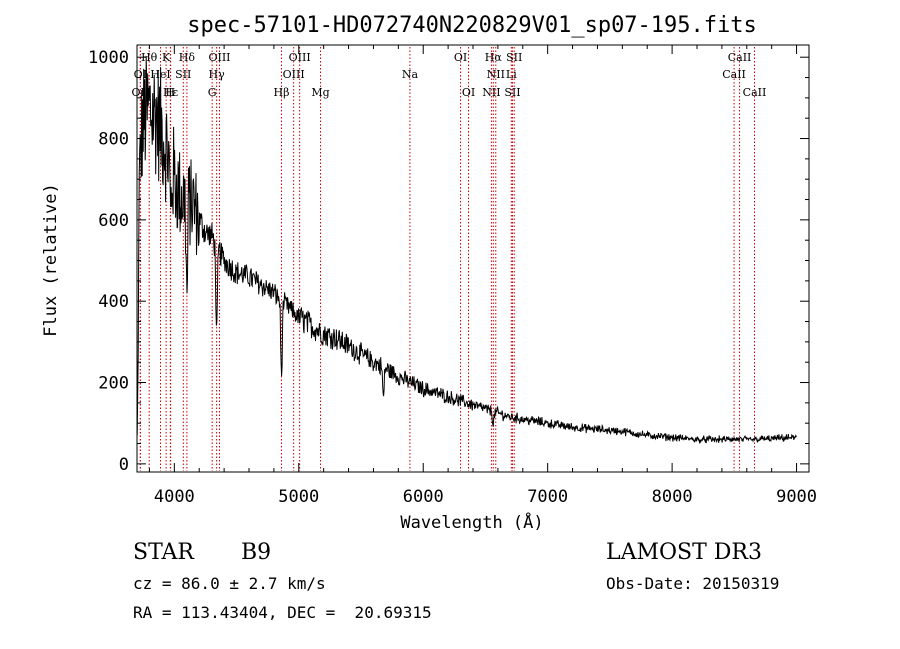 This screenshot has height=649, width=900. Describe the element at coordinates (796, 497) in the screenshot. I see `x-tick-label: 9000` at that location.